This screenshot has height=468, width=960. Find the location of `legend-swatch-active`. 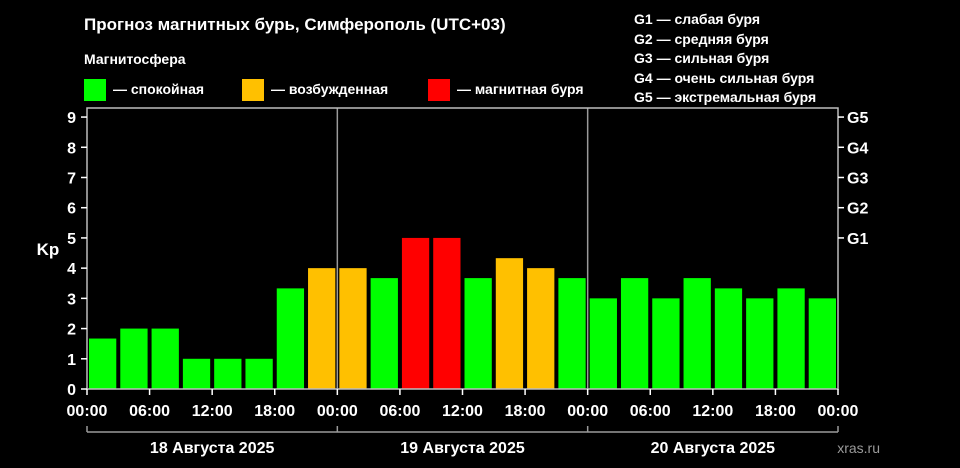

legend-swatch-active is located at coordinates (253, 90).